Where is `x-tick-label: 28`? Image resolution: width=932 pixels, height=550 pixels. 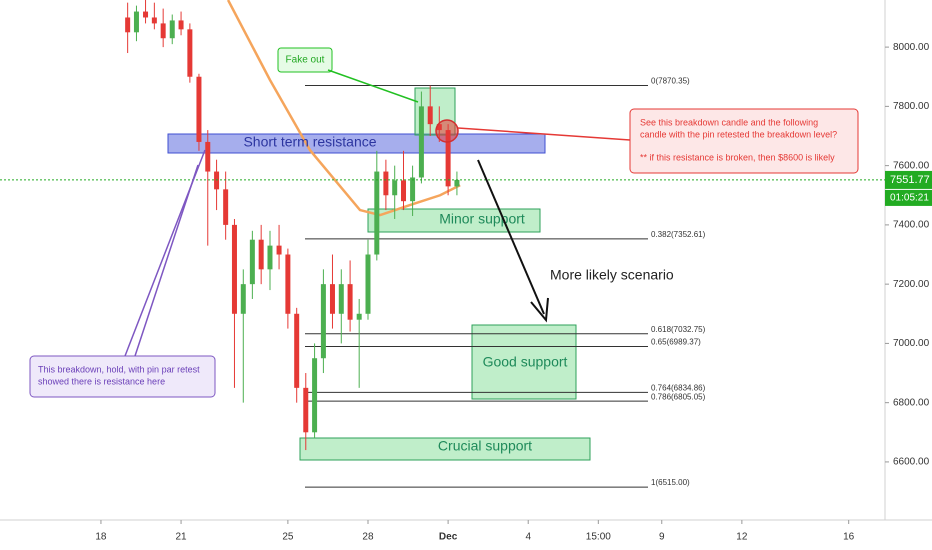 x-tick-label: 28 is located at coordinates (368, 537).